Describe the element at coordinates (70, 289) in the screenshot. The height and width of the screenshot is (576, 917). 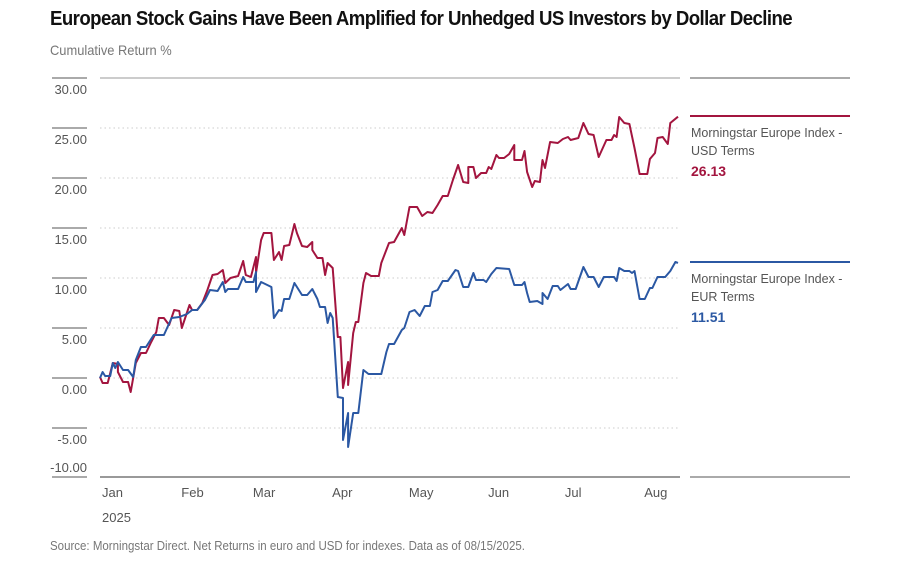
I see `y-tick-label: 10.00` at that location.